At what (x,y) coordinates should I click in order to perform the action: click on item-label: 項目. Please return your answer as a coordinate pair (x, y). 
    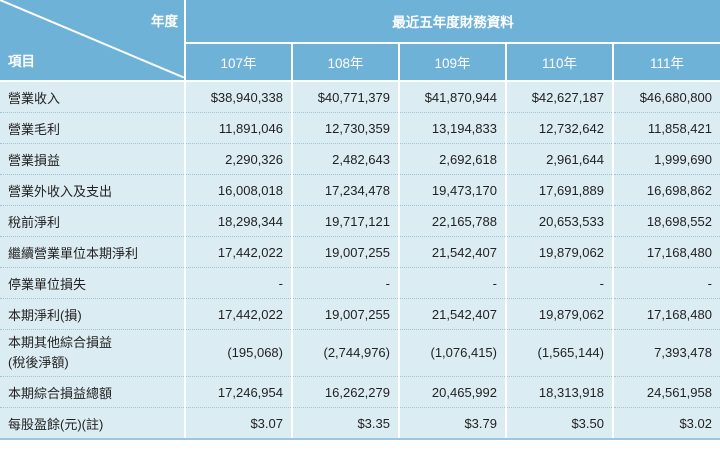
    Looking at the image, I should click on (21, 61).